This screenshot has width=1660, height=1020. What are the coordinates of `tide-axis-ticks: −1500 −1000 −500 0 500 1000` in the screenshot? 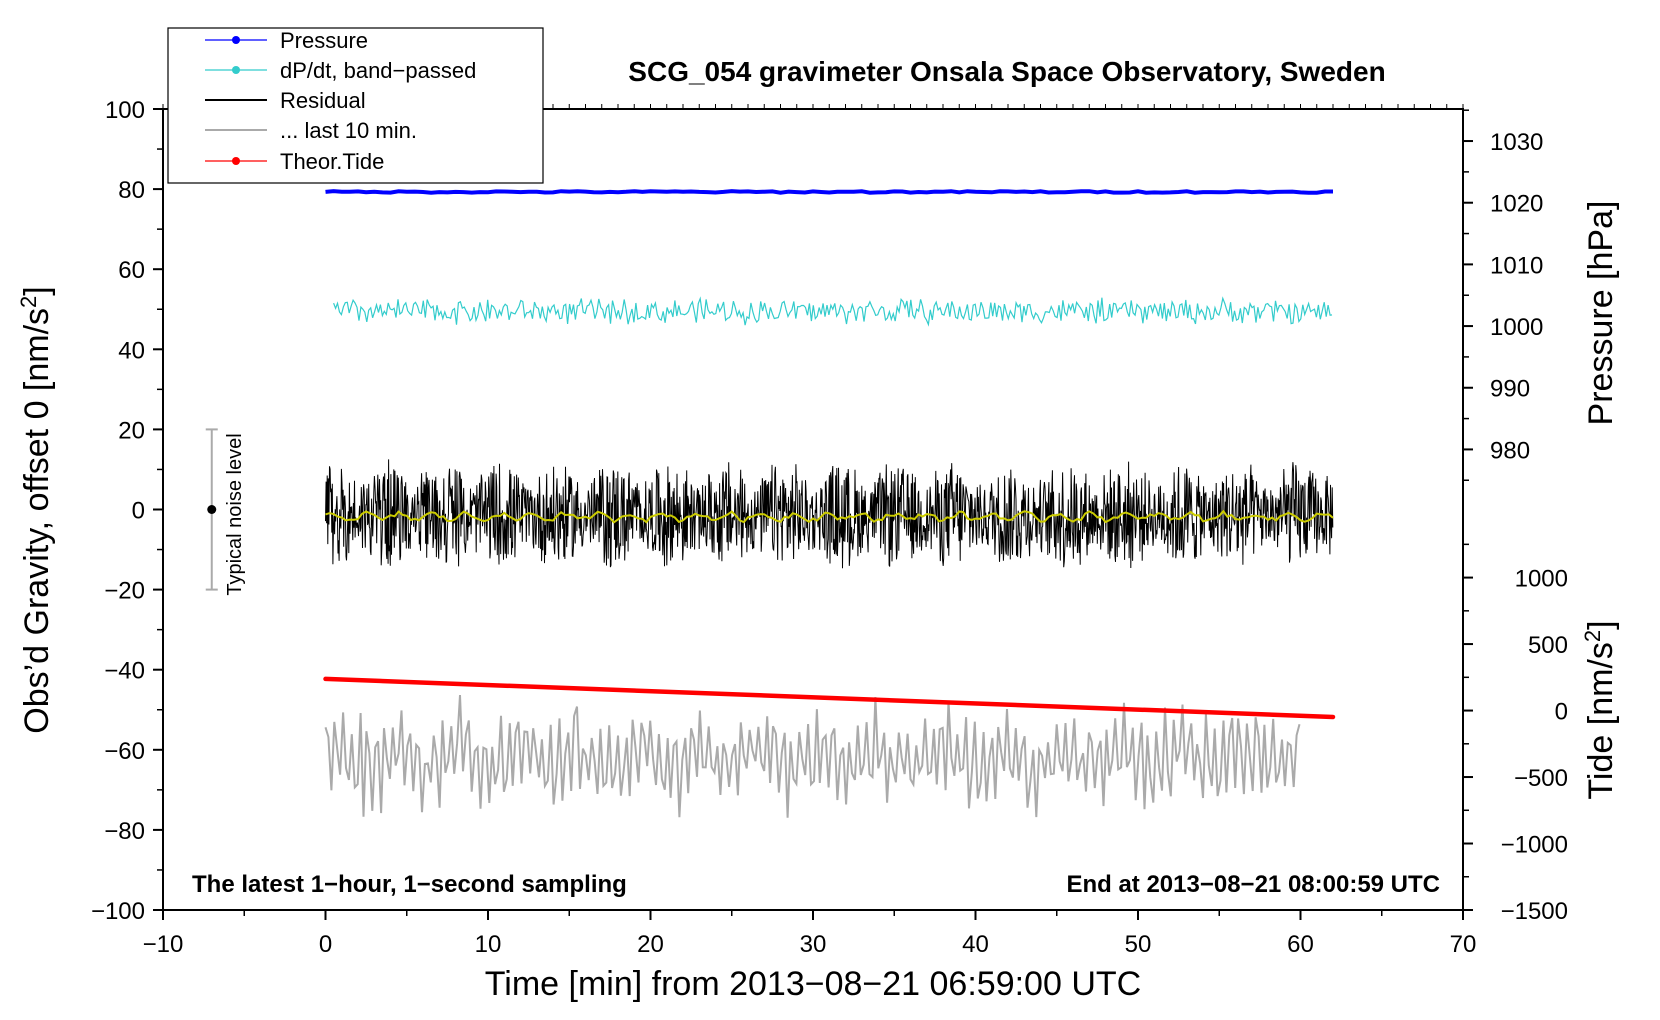 It's located at (1515, 734).